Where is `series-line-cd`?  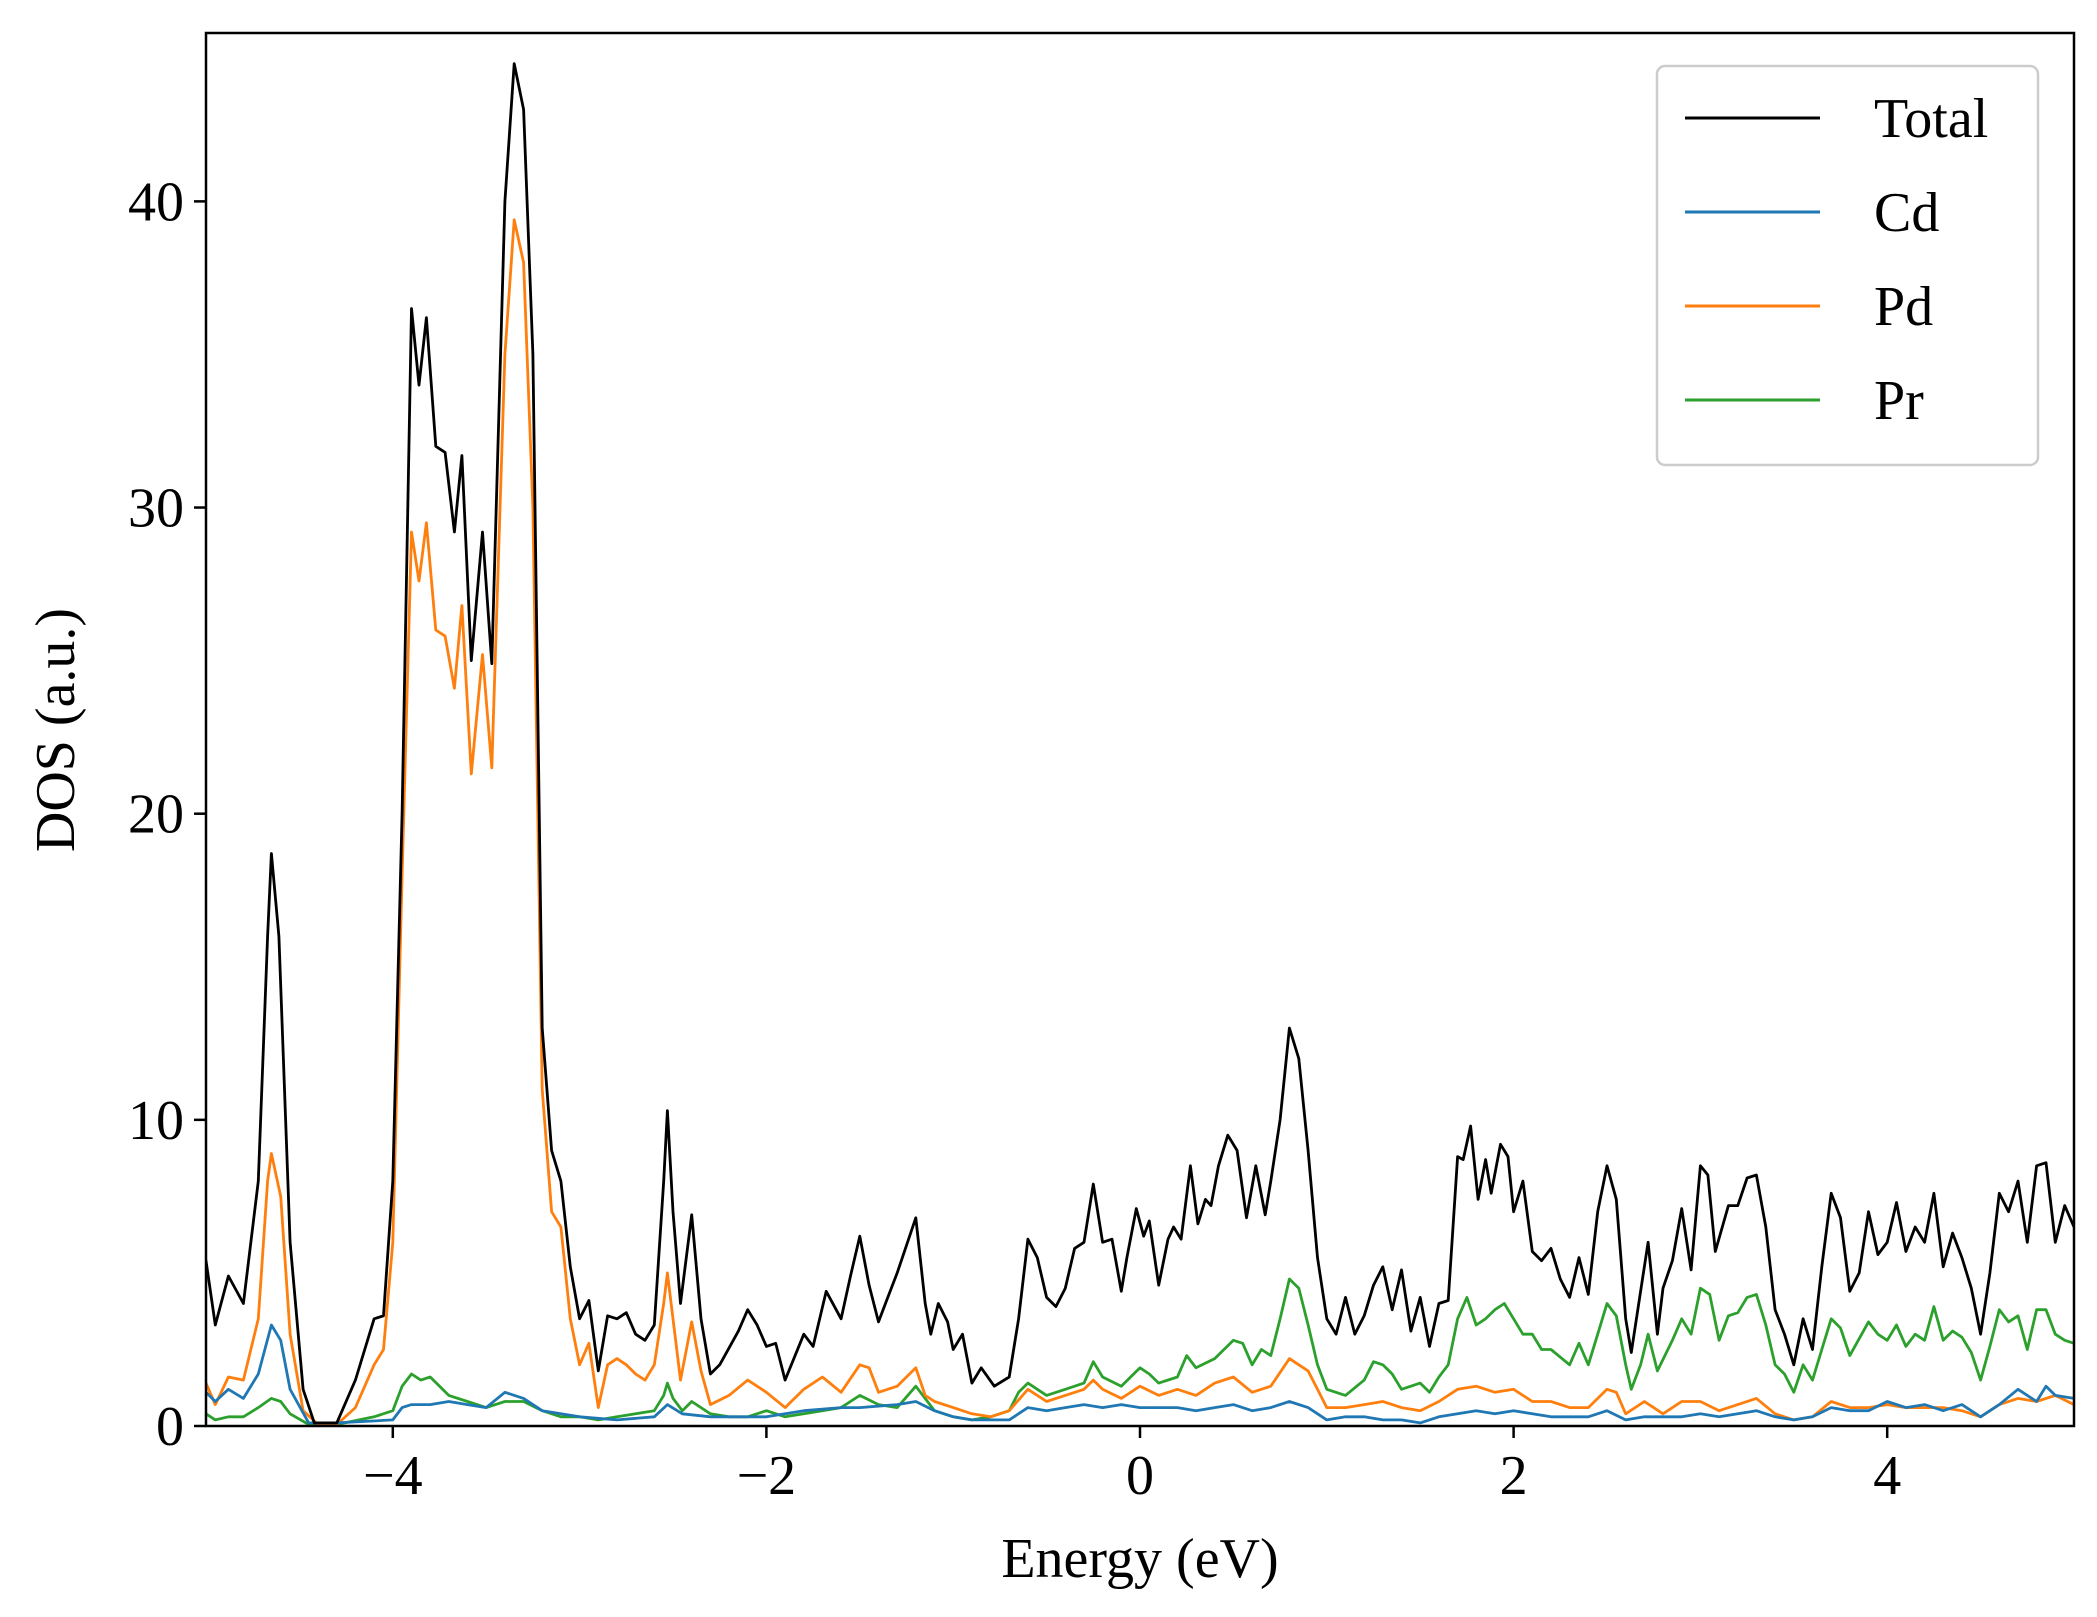
series-line-cd is located at coordinates (1140, 1374).